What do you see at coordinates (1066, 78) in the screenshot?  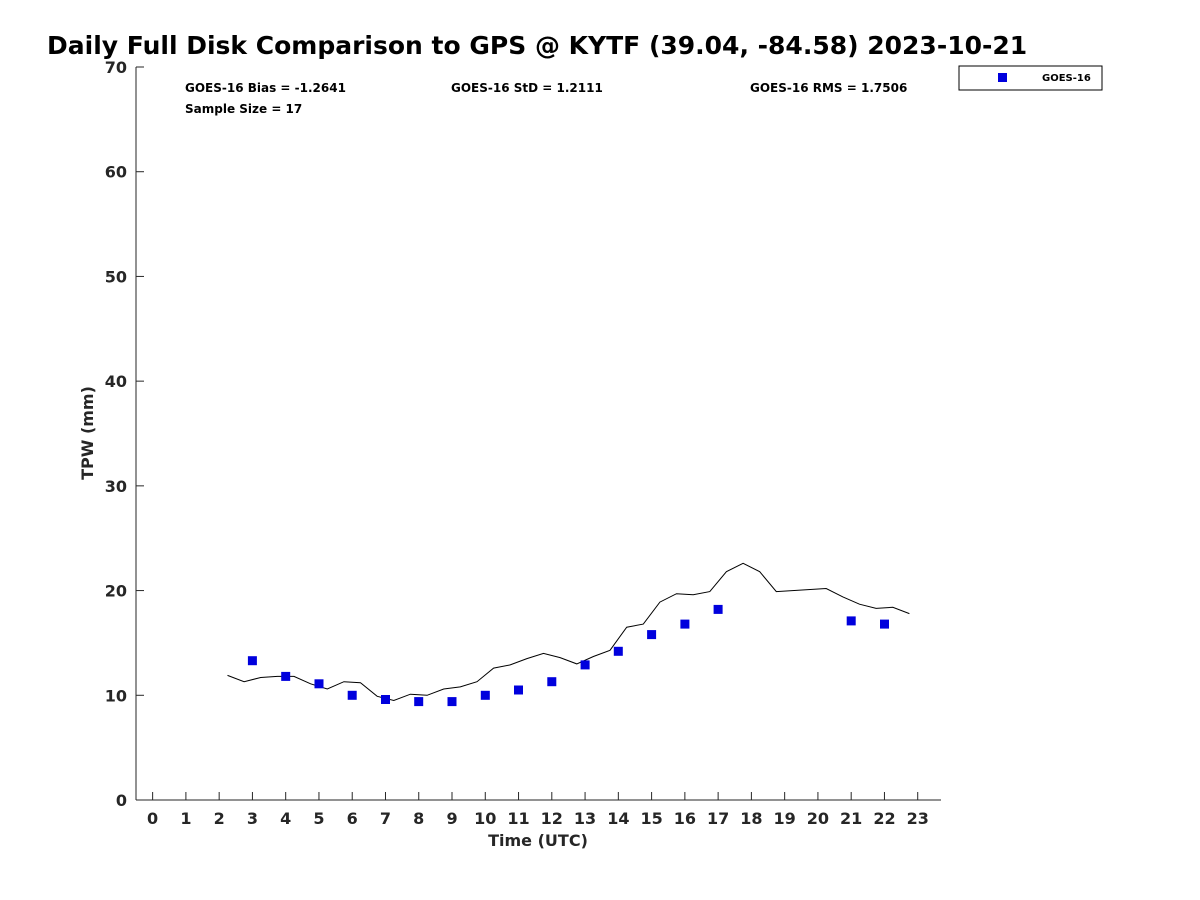 I see `legend-label: GOES-16` at bounding box center [1066, 78].